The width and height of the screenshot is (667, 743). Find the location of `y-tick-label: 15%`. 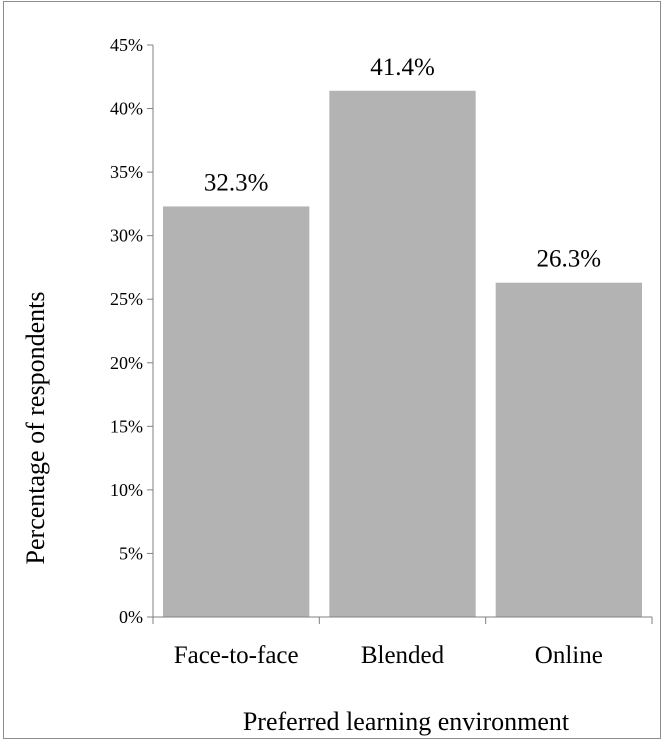

y-tick-label: 15% is located at coordinates (126, 426).